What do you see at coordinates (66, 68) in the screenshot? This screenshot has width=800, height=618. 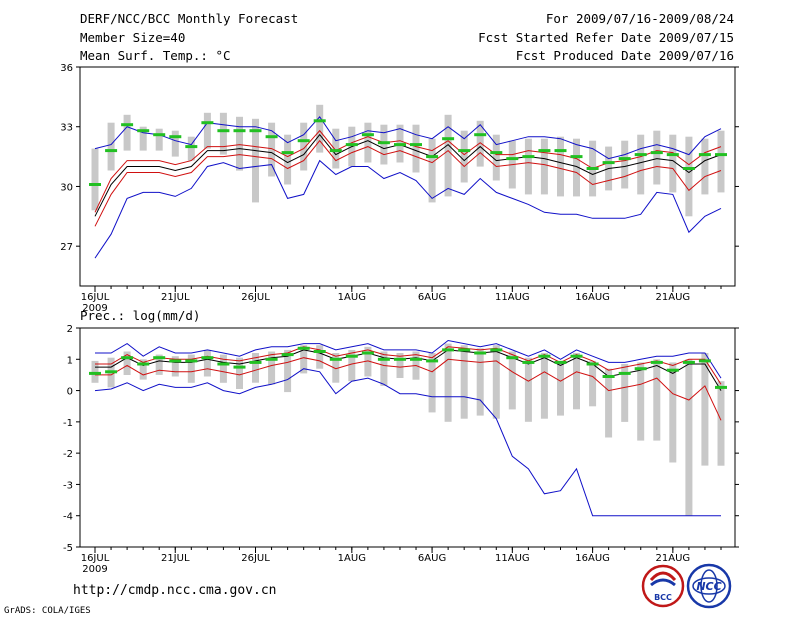 I see `y-tick-label: 36` at bounding box center [66, 68].